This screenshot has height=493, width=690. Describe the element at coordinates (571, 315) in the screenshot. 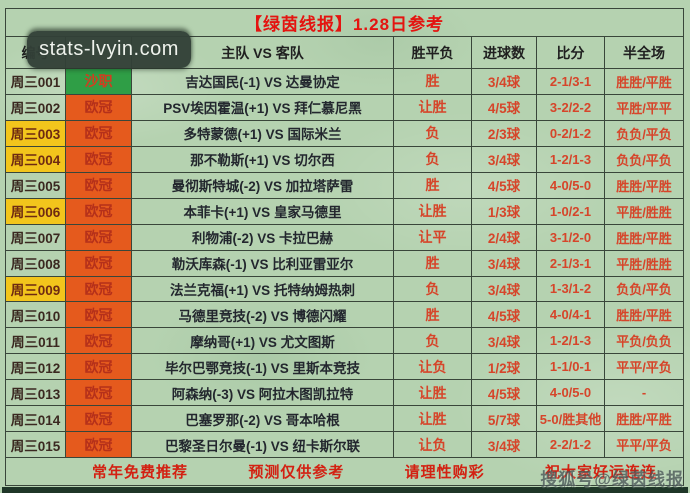

I see `score-prediction-cell: 4-0/4-1` at that location.